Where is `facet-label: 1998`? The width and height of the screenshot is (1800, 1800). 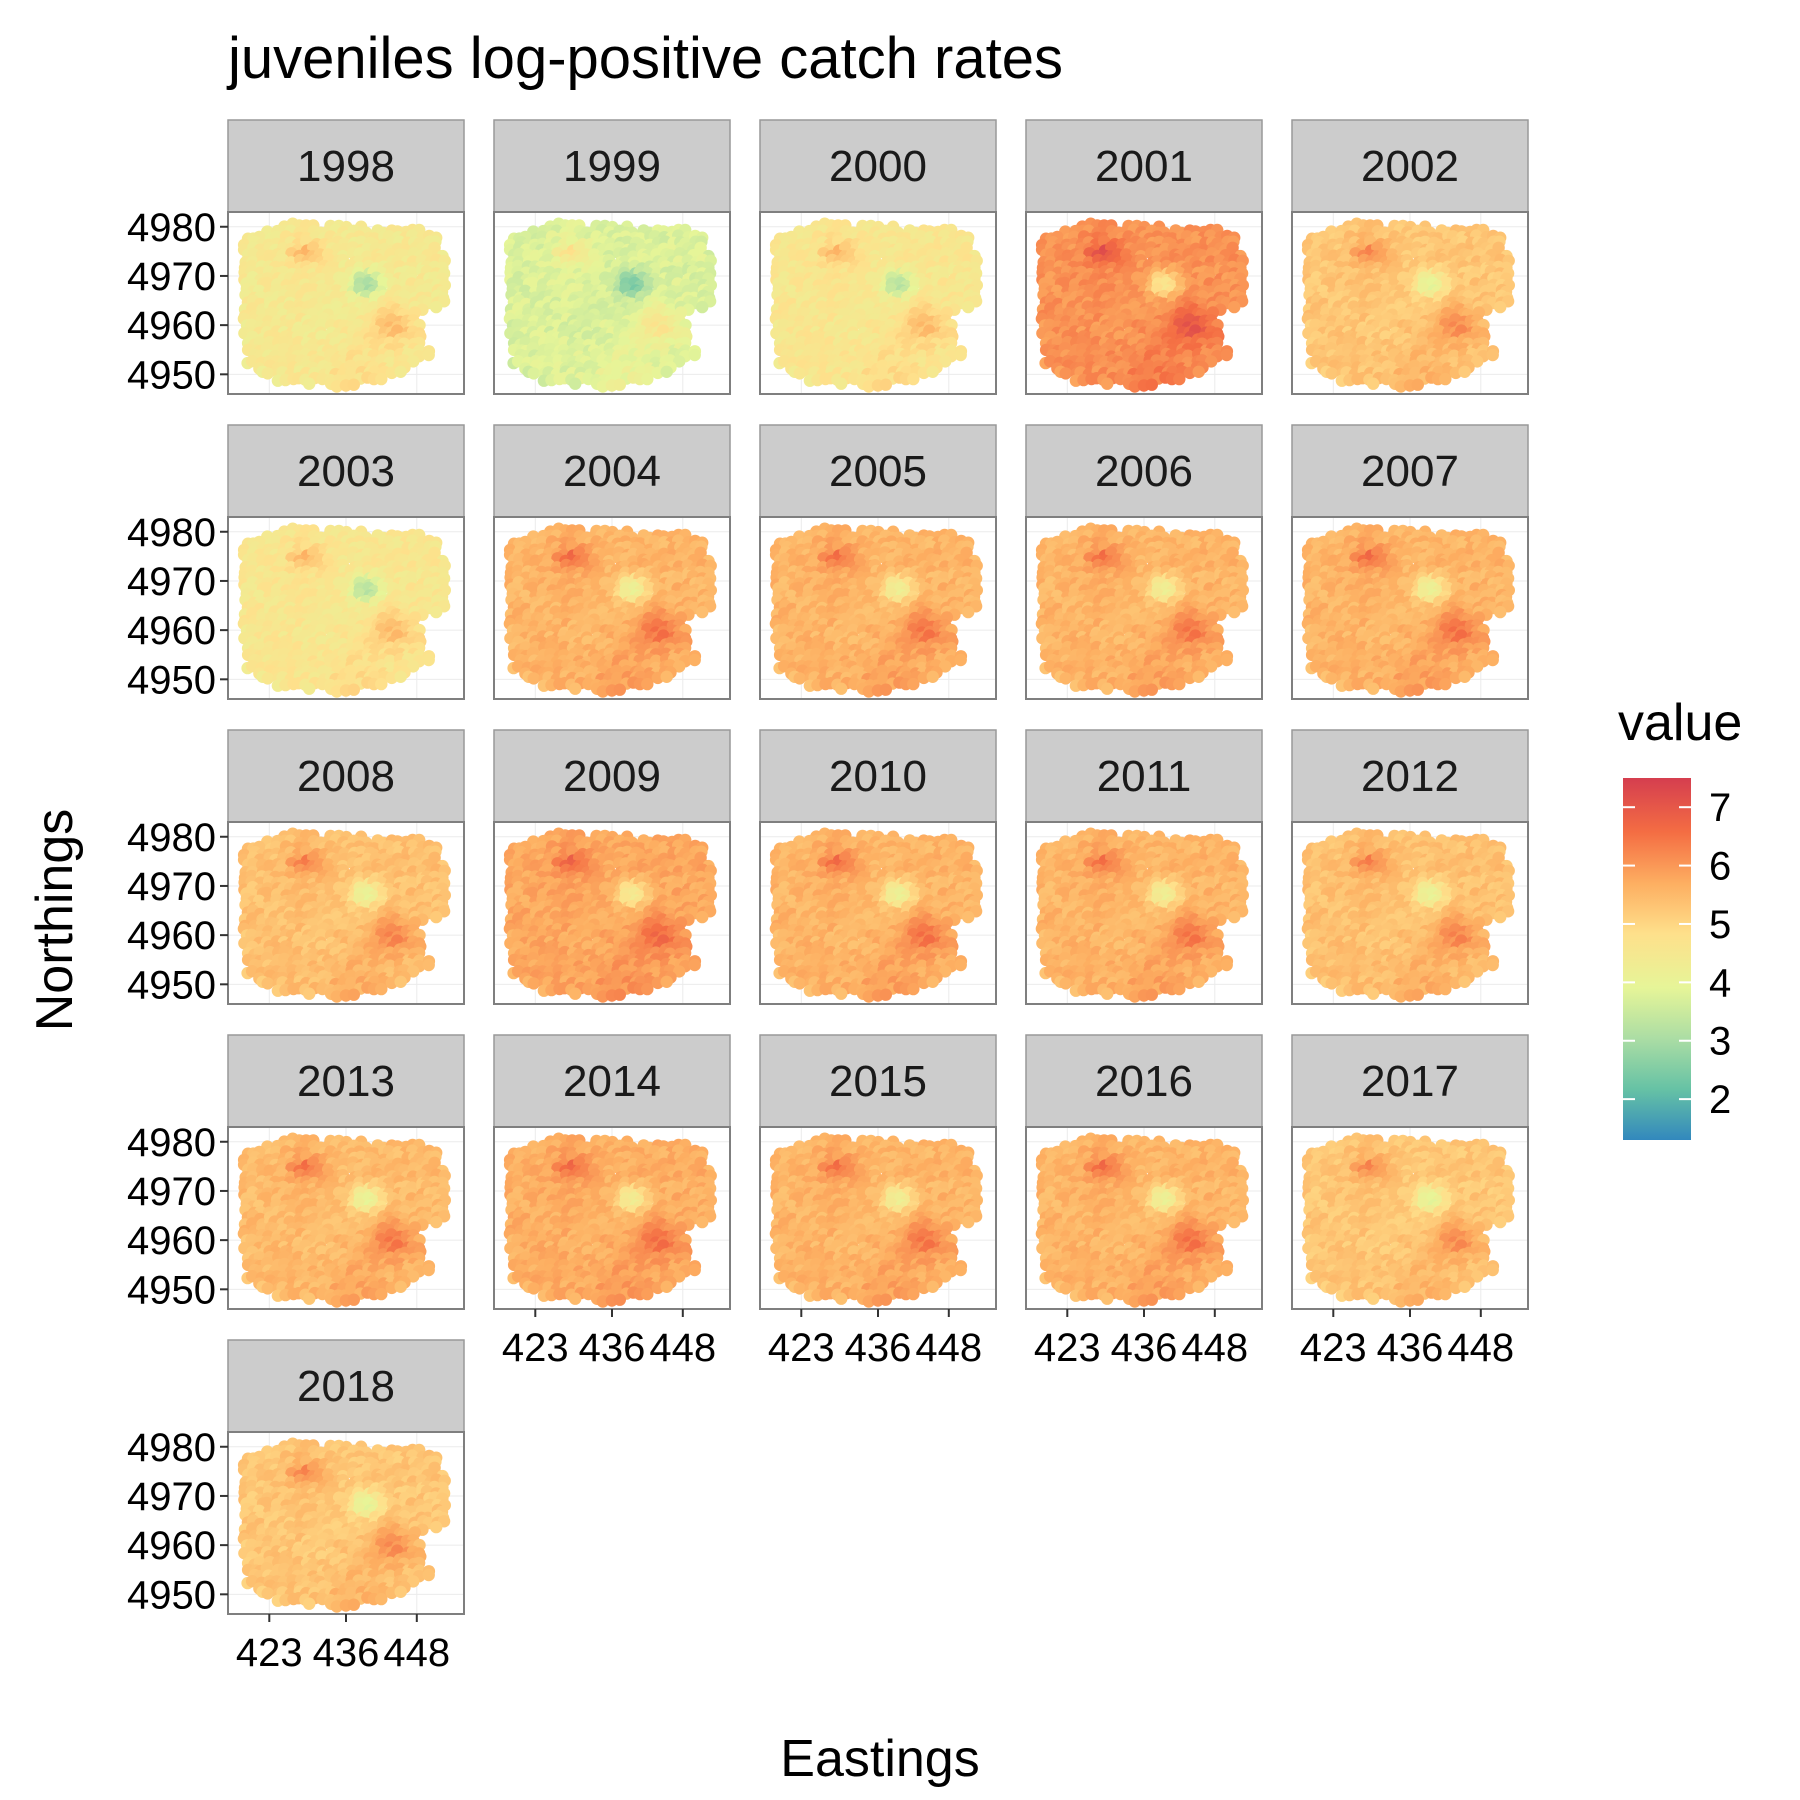
facet-label: 1998 is located at coordinates (346, 166).